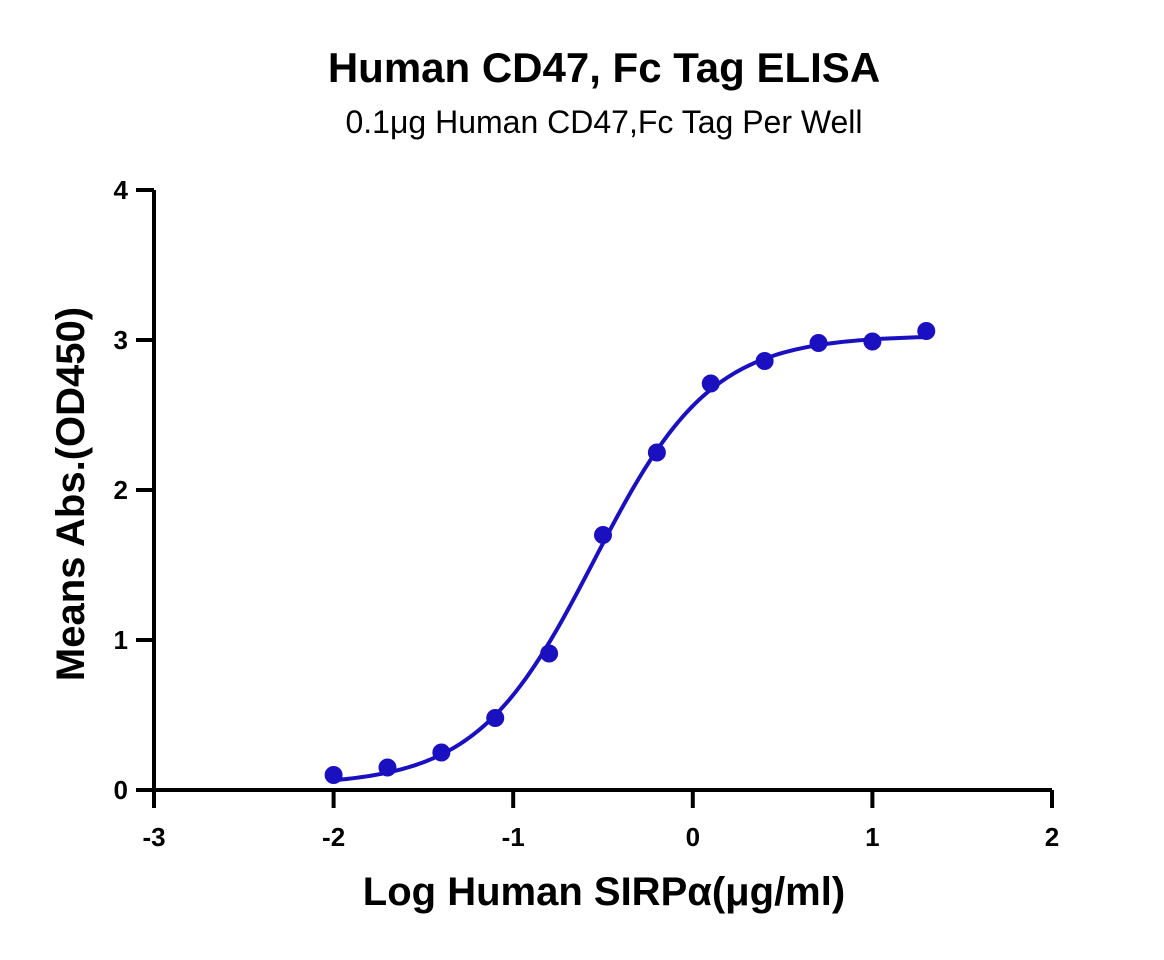 The image size is (1164, 960). What do you see at coordinates (121, 190) in the screenshot?
I see `y-tick-label: 4` at bounding box center [121, 190].